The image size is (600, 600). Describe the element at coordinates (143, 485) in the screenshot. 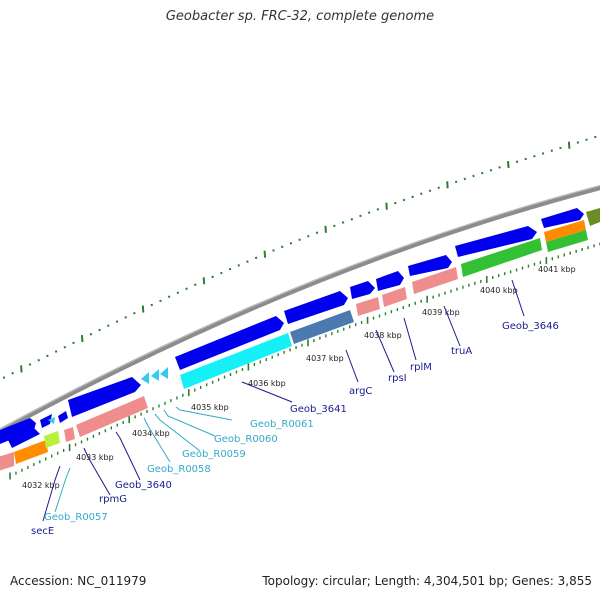

I see `gene-label-geob-3640: Geob_3640` at that location.